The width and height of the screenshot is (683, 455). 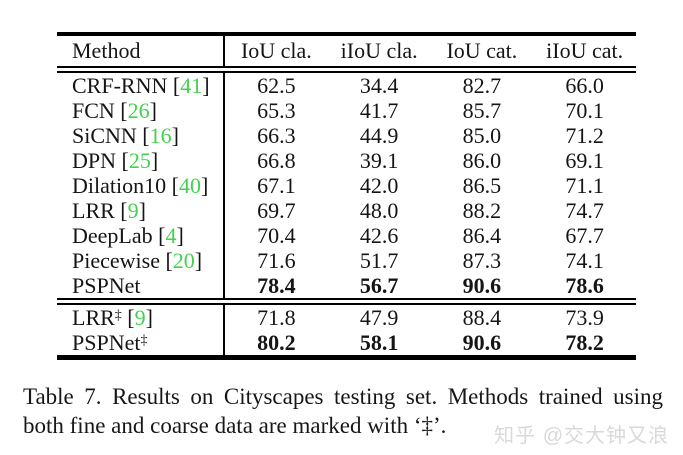 I want to click on citation-number: 40, so click(x=189, y=185).